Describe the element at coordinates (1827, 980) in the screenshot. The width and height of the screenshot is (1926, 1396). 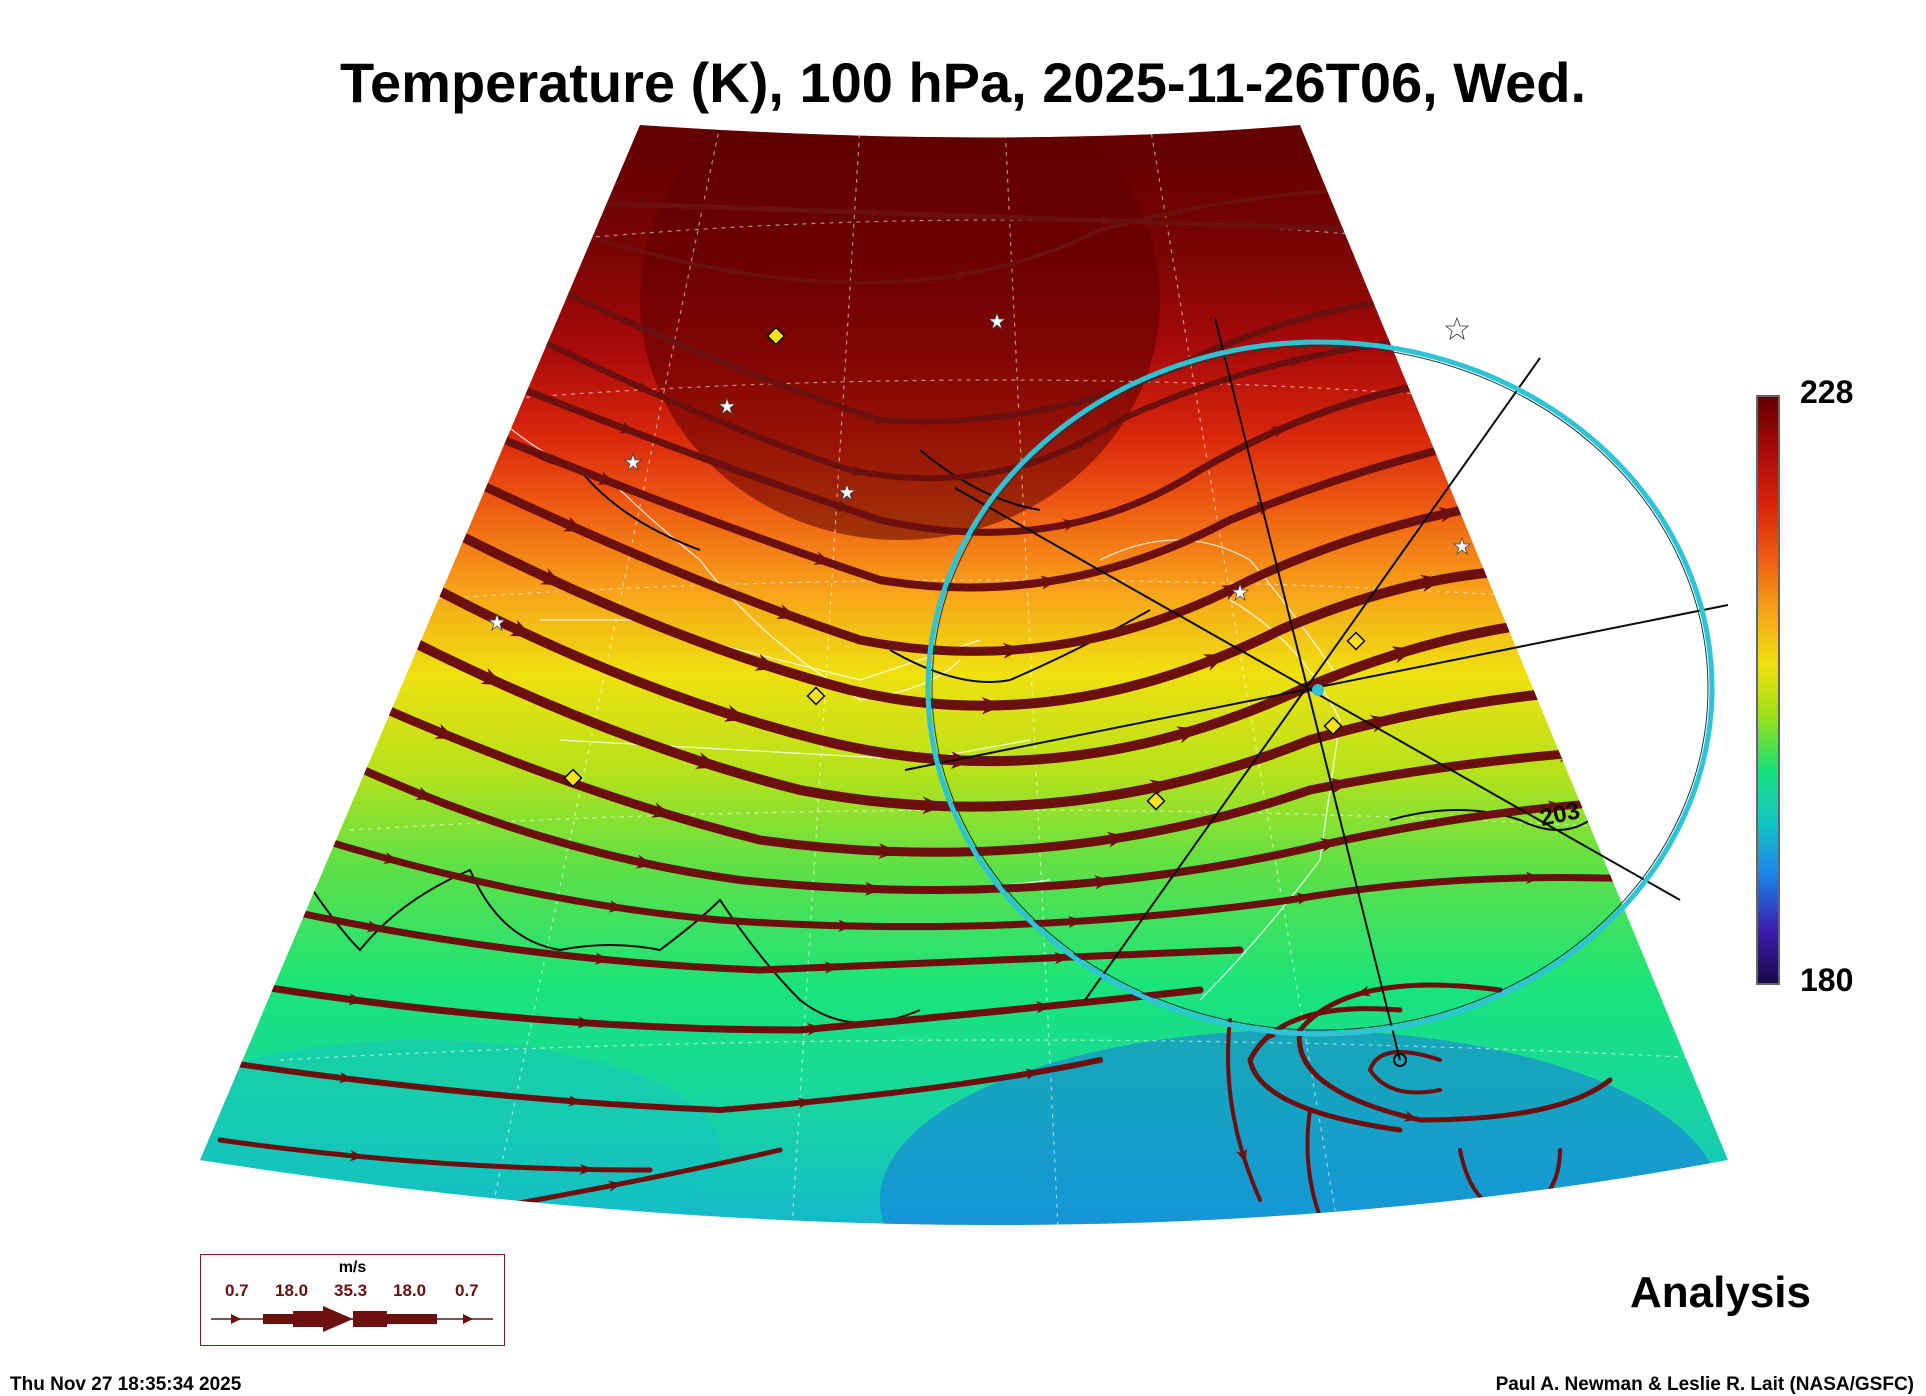
I see `colorbar-min-label: 180` at that location.